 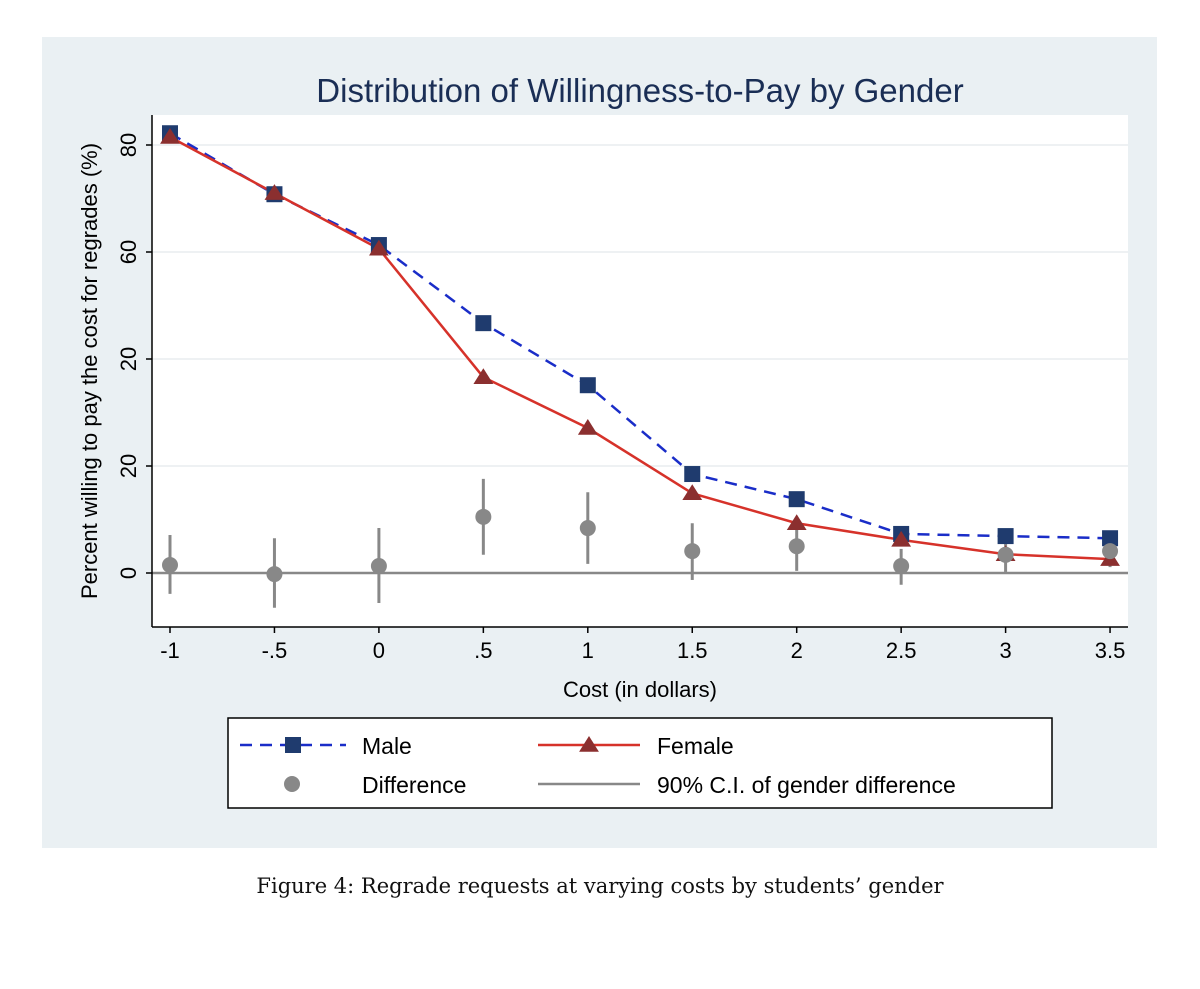 I want to click on legend-male-marker, so click(x=293, y=745).